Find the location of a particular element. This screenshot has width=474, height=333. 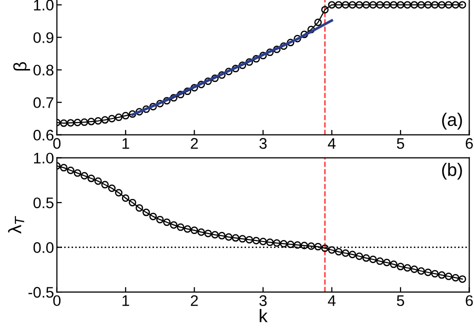

y-tick-label: 0.8 is located at coordinates (43, 70).